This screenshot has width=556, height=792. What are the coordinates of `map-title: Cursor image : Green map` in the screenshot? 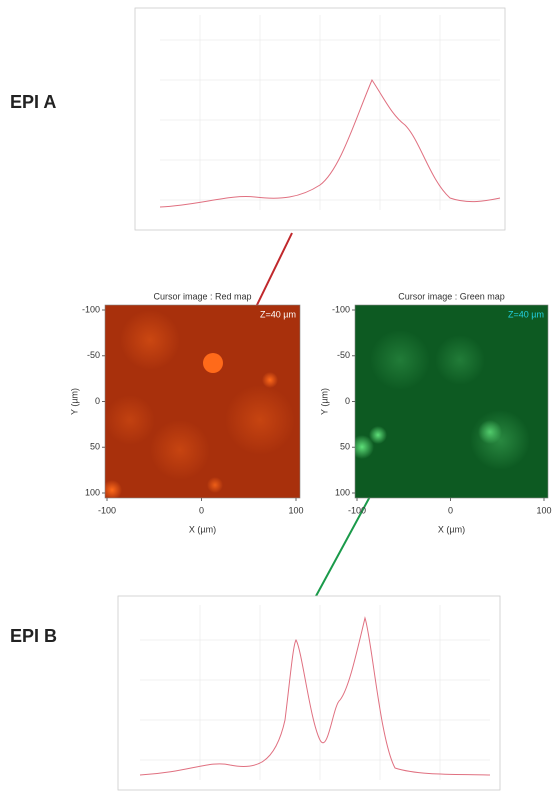 It's located at (451, 296).